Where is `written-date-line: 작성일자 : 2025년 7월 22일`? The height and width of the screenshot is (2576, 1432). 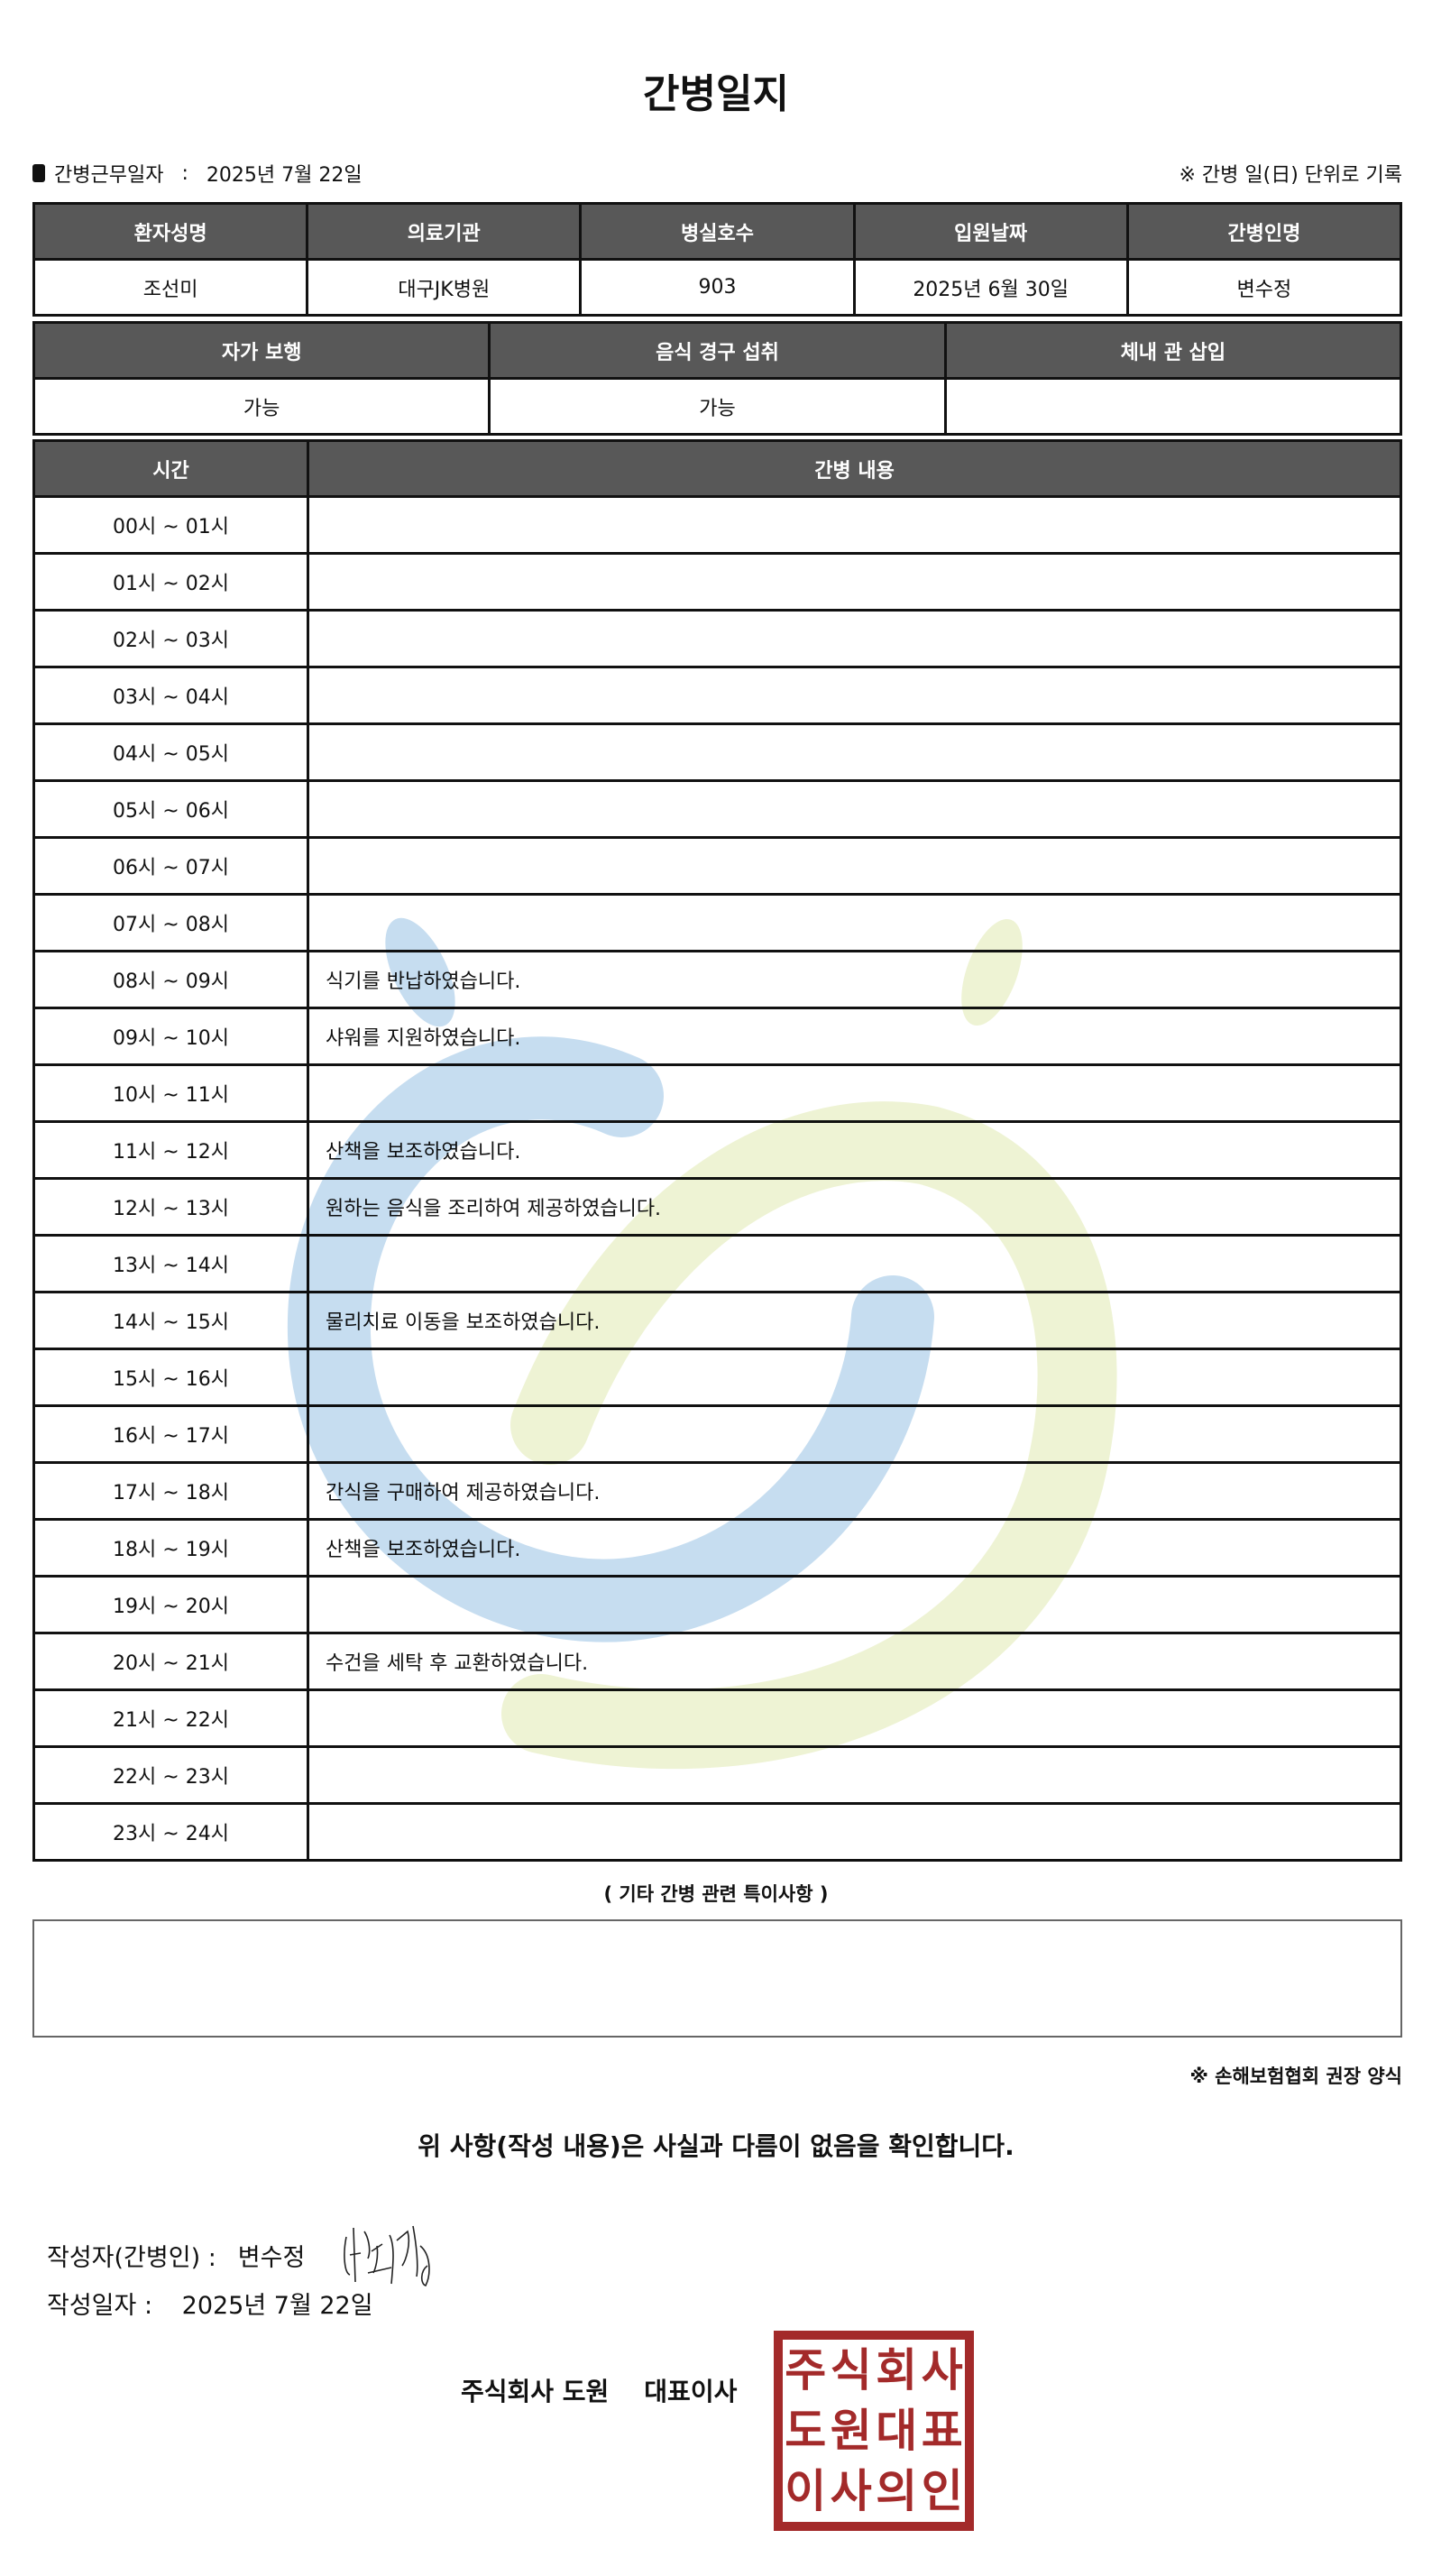 written-date-line: 작성일자 : 2025년 7월 22일 is located at coordinates (210, 2304).